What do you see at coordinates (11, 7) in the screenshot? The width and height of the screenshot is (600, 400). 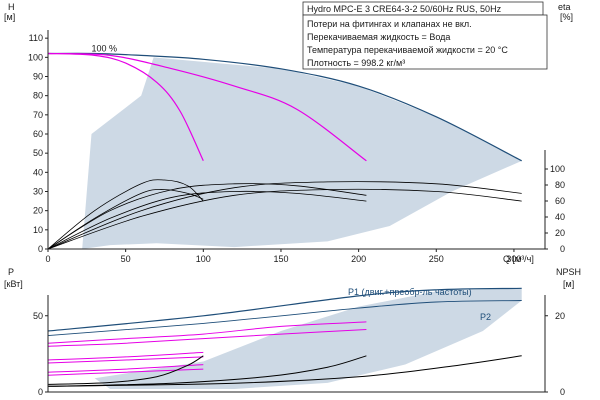 I see `y-title-h: H` at bounding box center [11, 7].